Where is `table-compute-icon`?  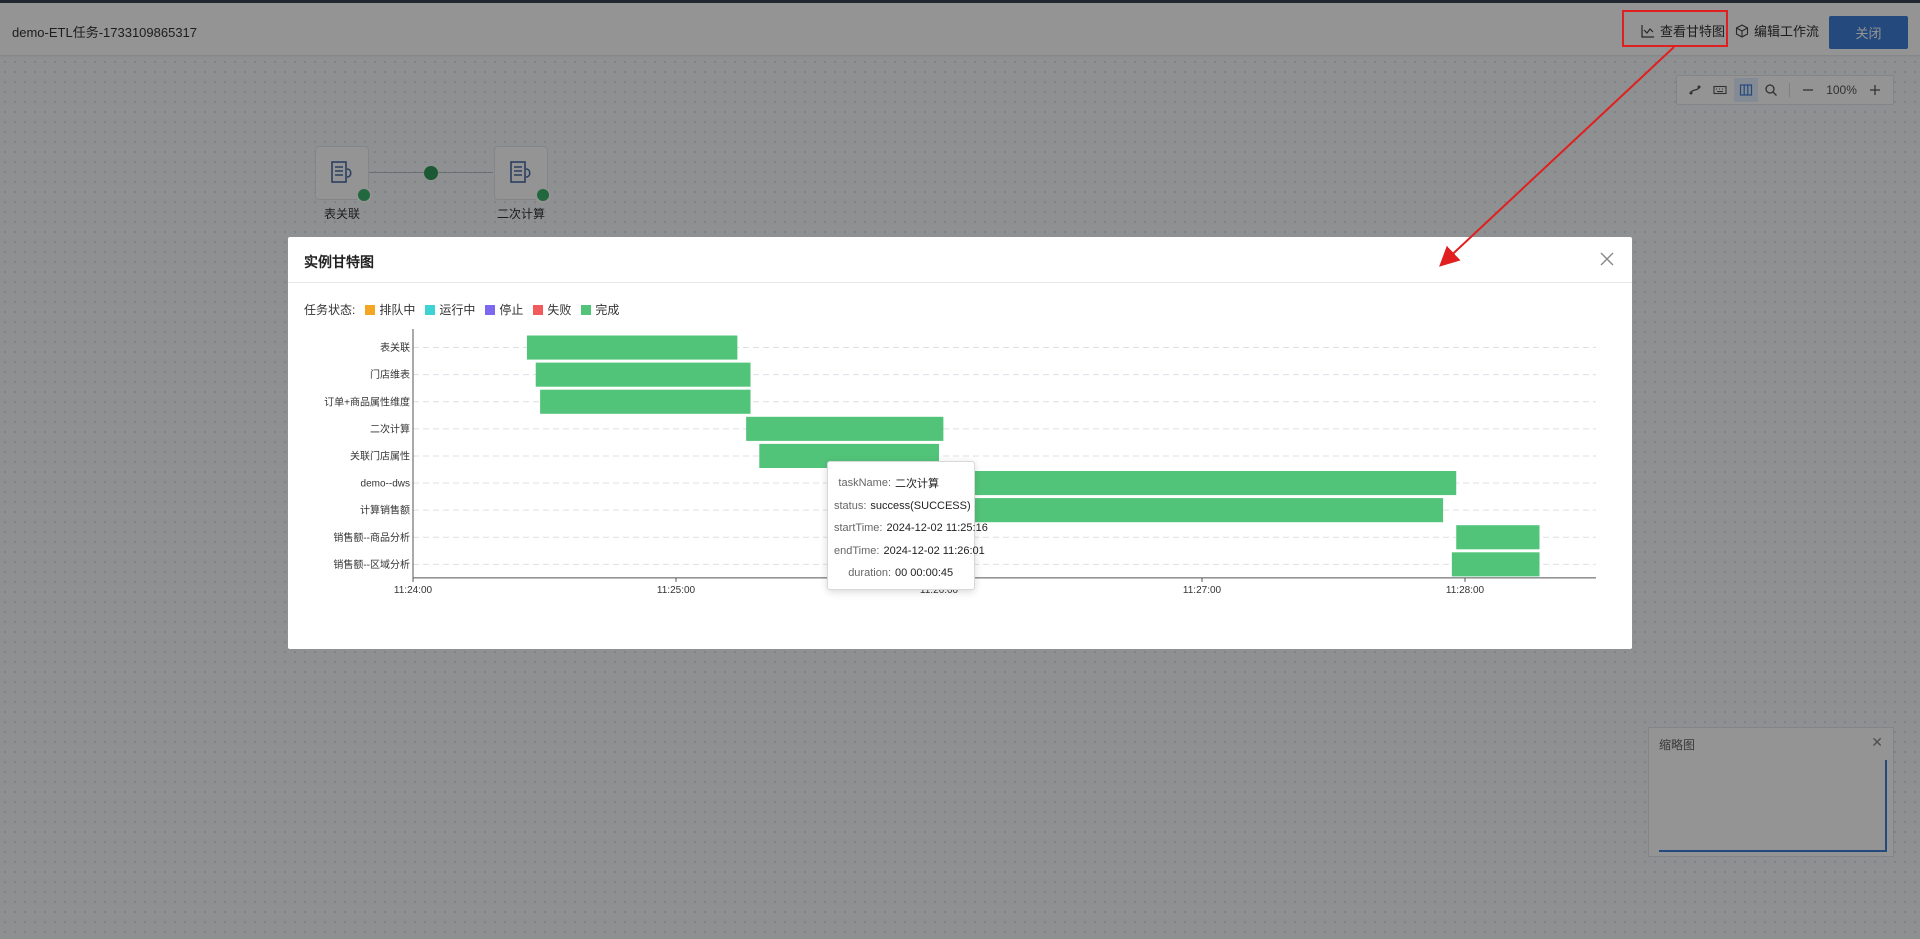
table-compute-icon is located at coordinates (520, 172).